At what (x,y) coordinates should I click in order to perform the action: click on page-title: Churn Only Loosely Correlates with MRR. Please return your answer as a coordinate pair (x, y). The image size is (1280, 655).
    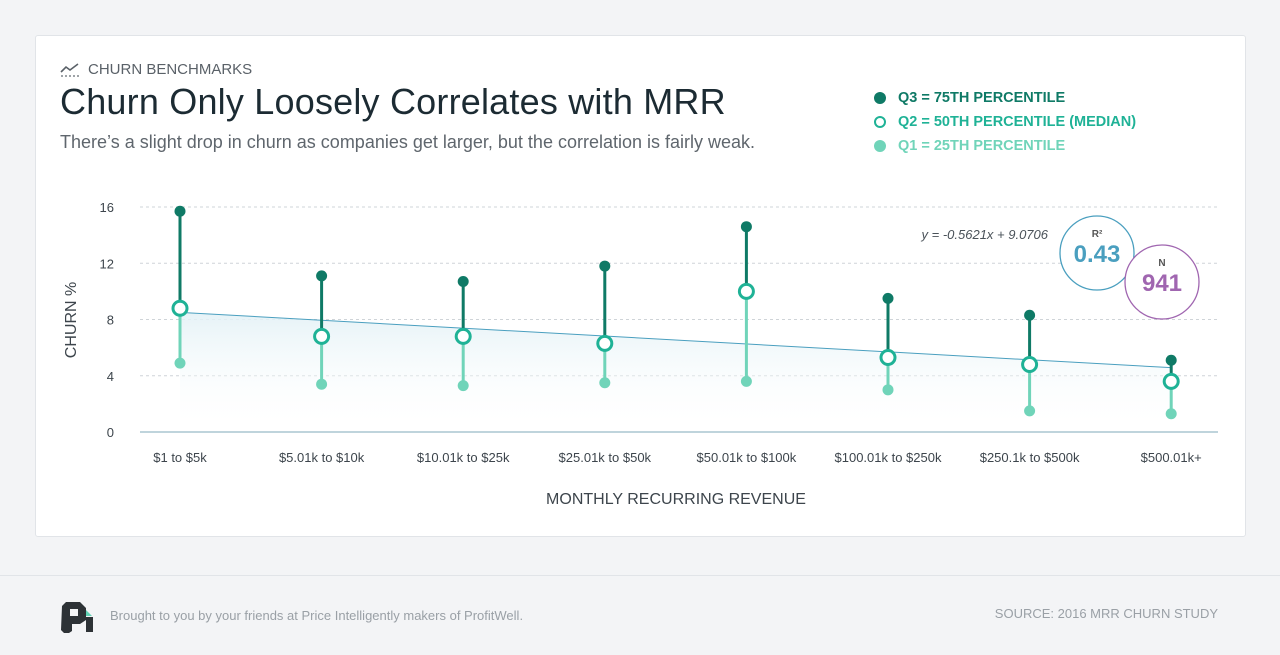
    Looking at the image, I should click on (393, 101).